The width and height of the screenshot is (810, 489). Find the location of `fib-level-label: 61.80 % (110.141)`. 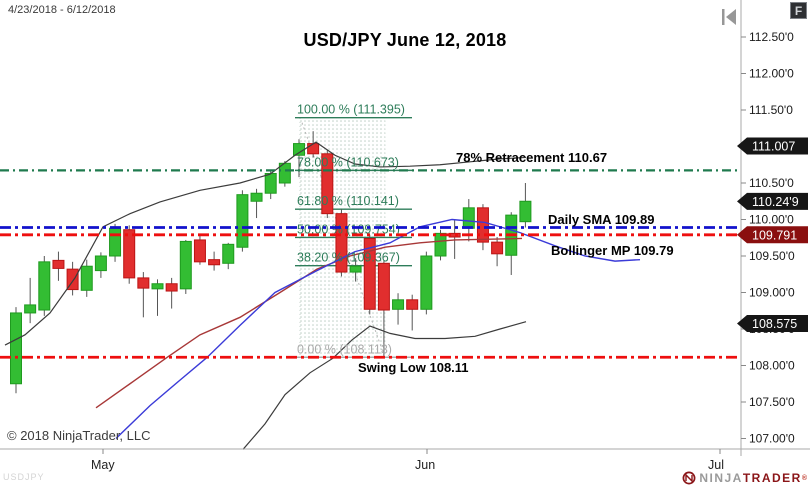

fib-level-label: 61.80 % (110.141) is located at coordinates (348, 201).